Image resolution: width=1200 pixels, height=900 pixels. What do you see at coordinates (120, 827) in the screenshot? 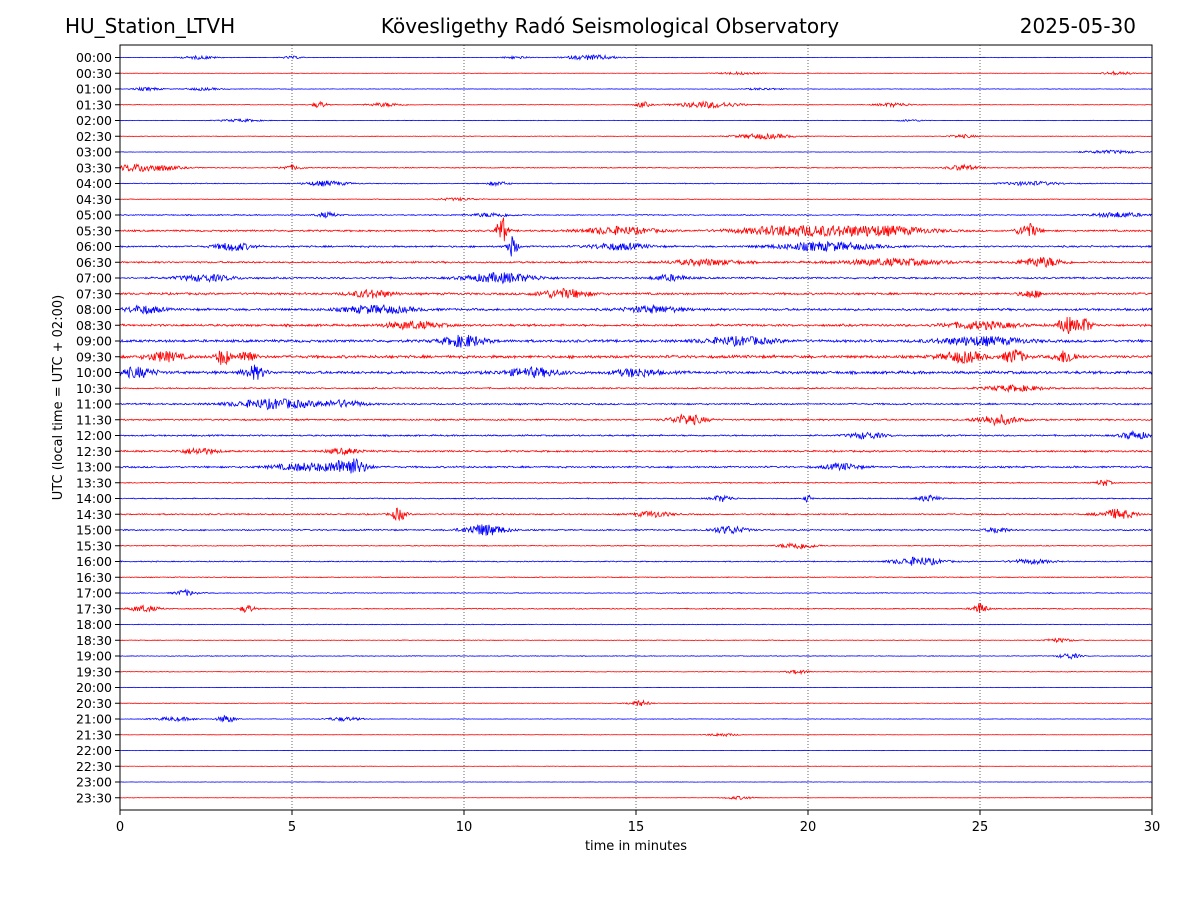
I see `x-tick-label: 0` at bounding box center [120, 827].